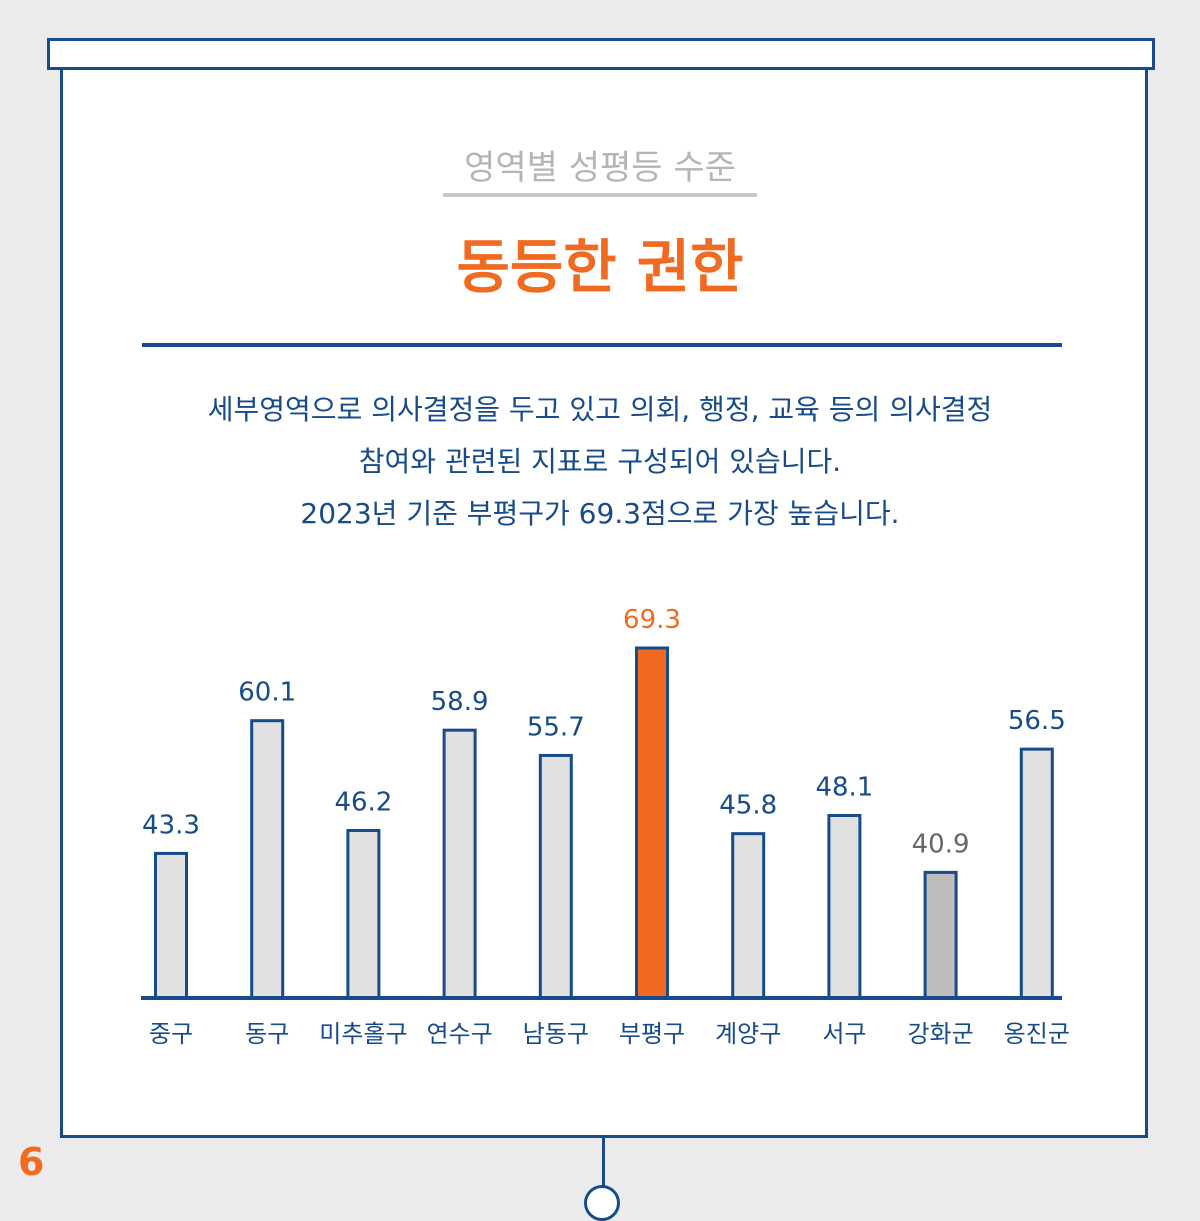  I want to click on category-label-중구: 중구, so click(171, 1034).